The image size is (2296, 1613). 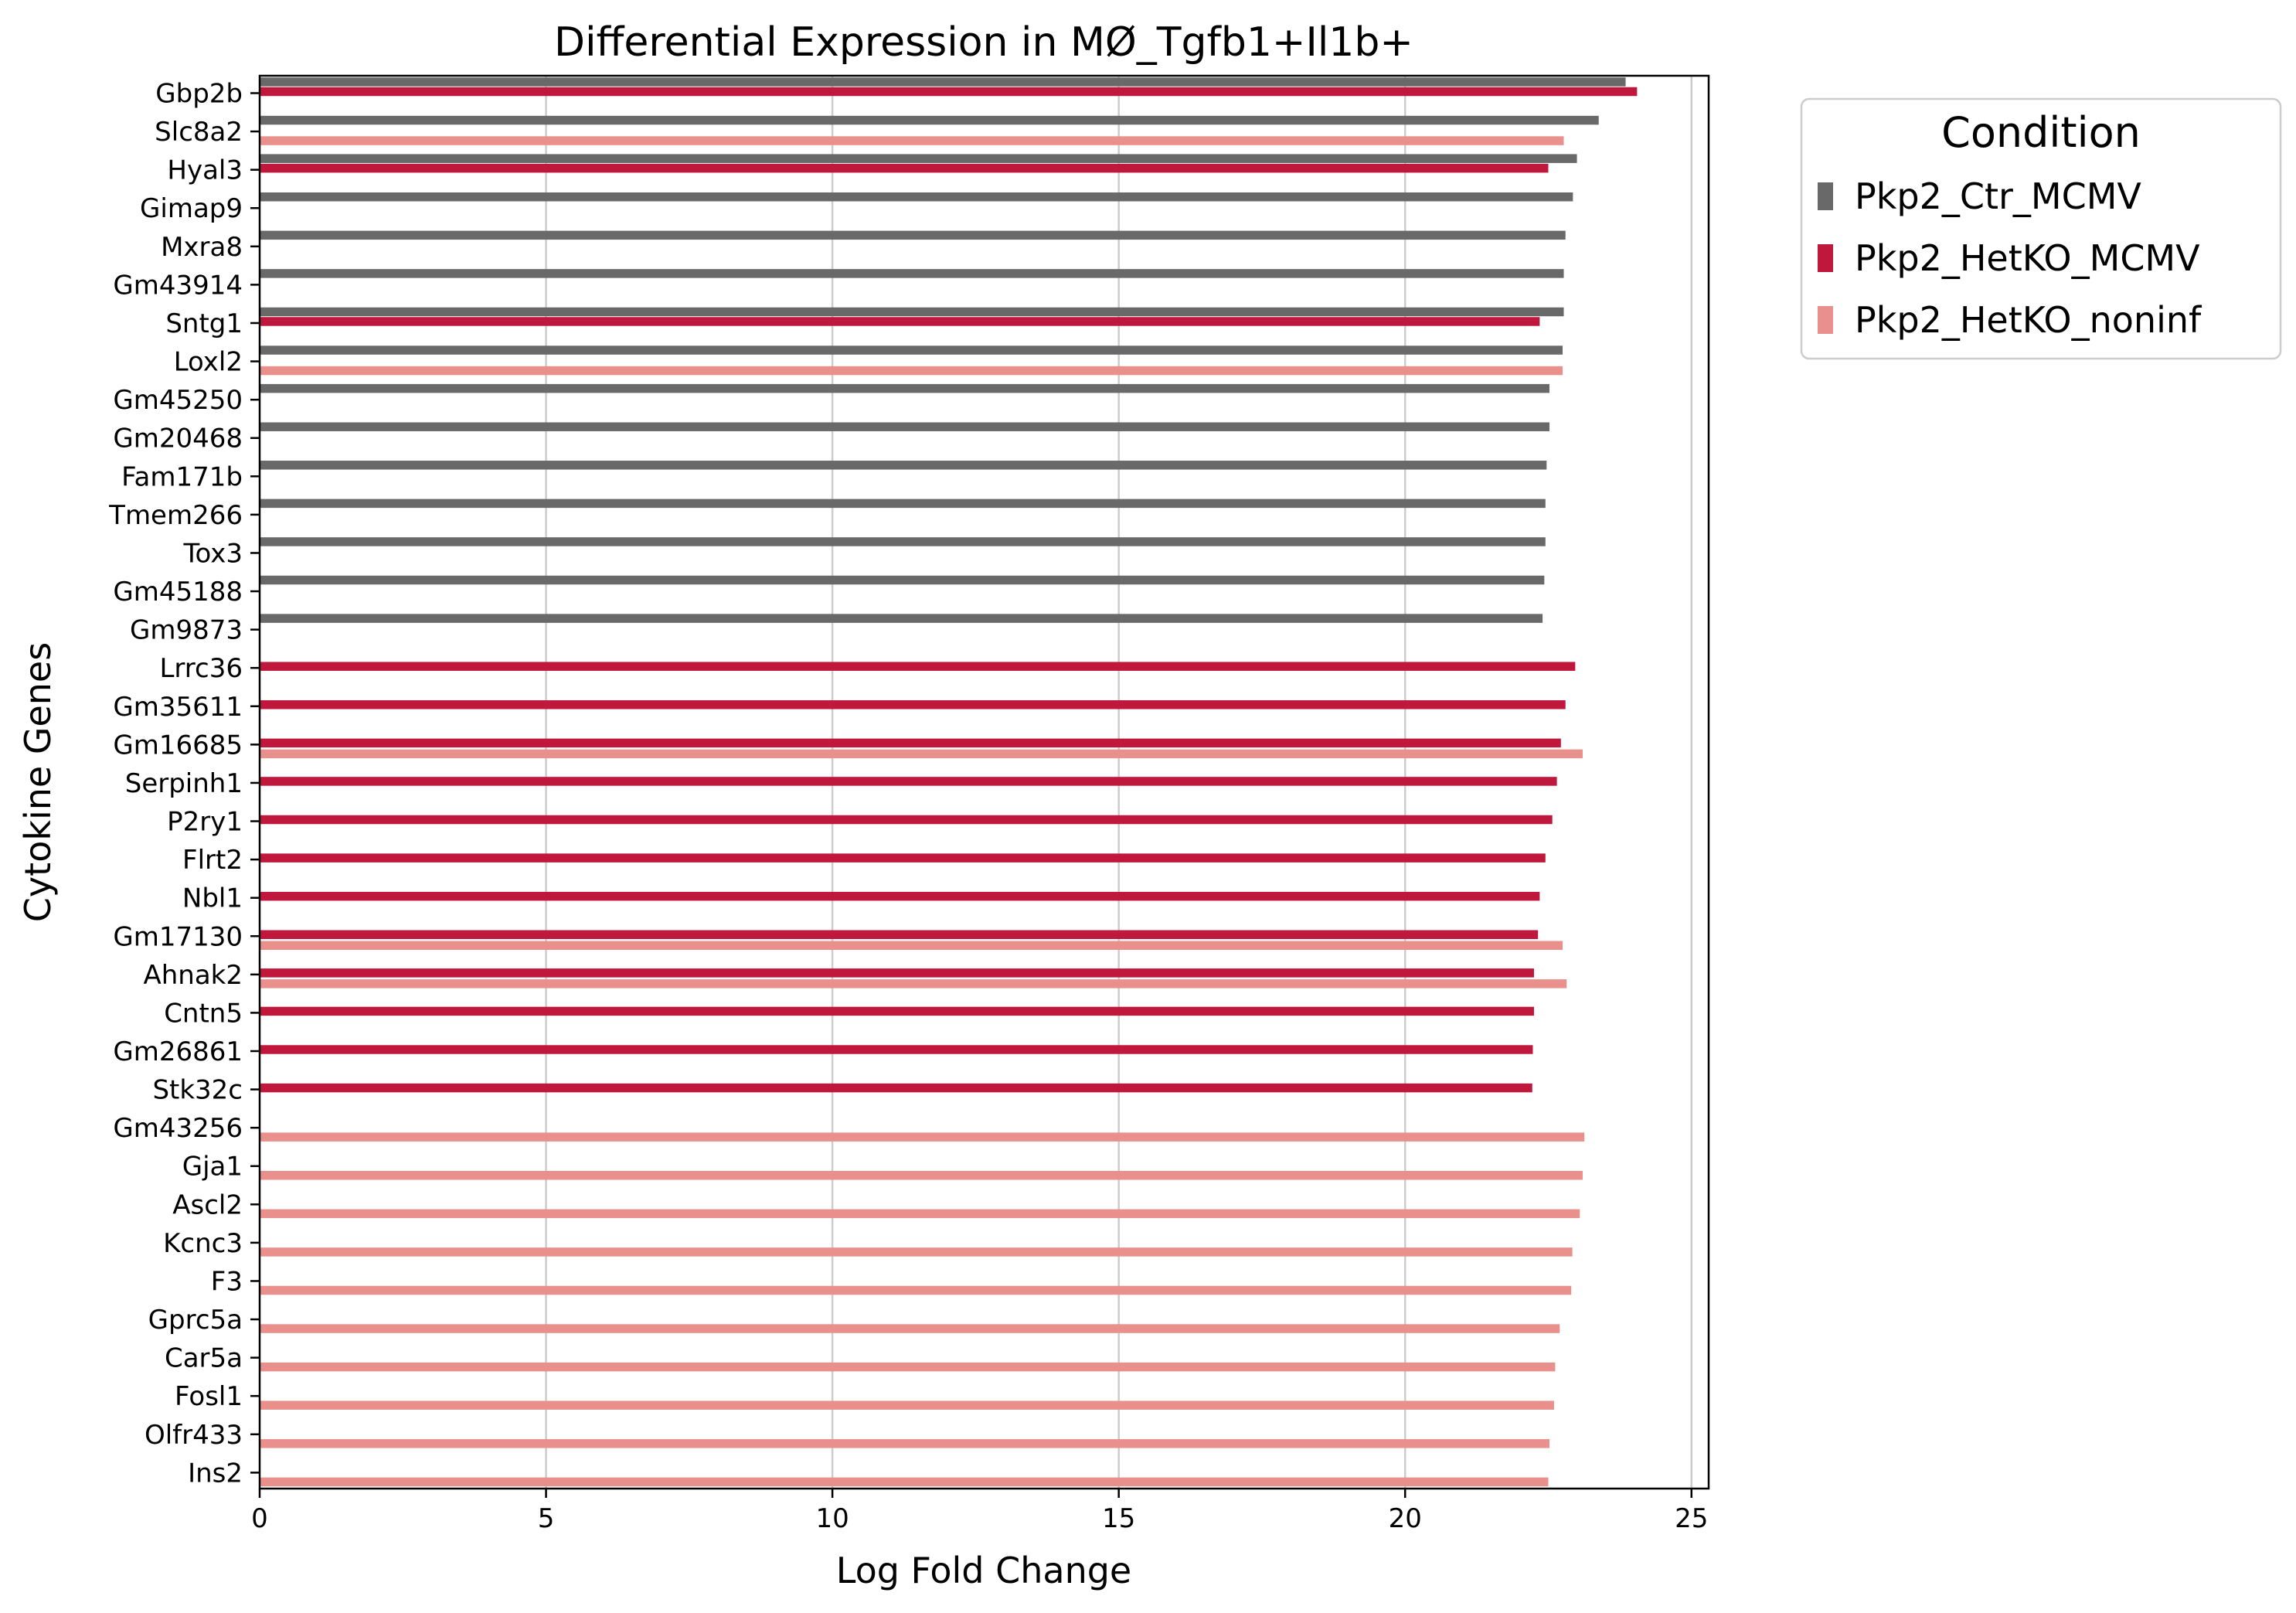 I want to click on legend-label: Pkp2_HetKO_MCMV, so click(x=2027, y=258).